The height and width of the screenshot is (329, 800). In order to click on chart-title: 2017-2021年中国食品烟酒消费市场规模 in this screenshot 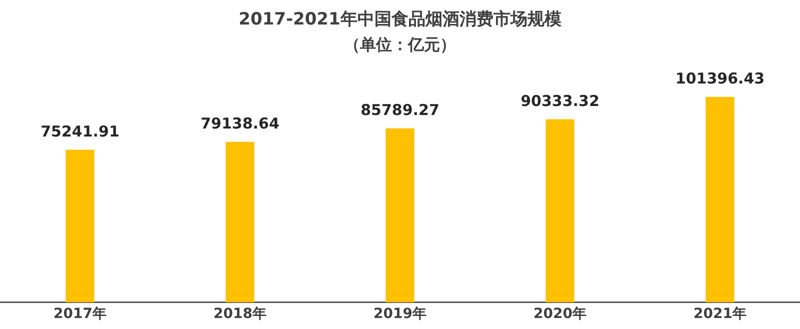, I will do `click(400, 20)`.